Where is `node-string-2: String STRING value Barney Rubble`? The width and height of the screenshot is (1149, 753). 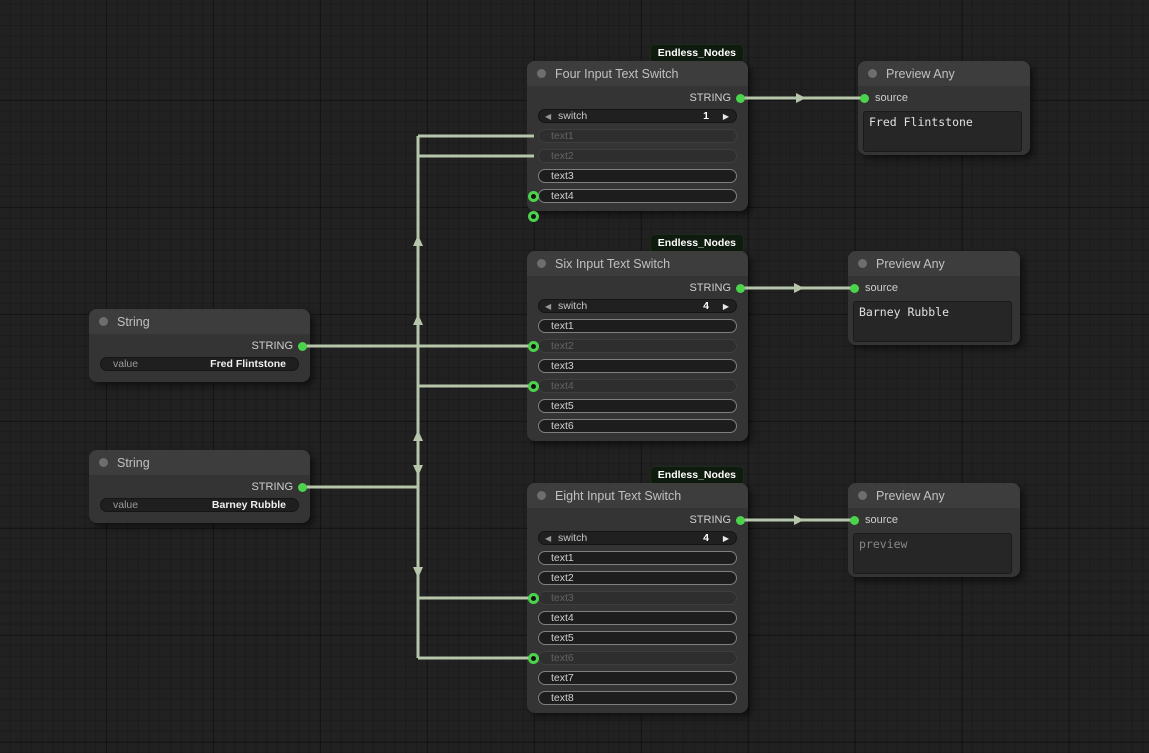 node-string-2: String STRING value Barney Rubble is located at coordinates (199, 486).